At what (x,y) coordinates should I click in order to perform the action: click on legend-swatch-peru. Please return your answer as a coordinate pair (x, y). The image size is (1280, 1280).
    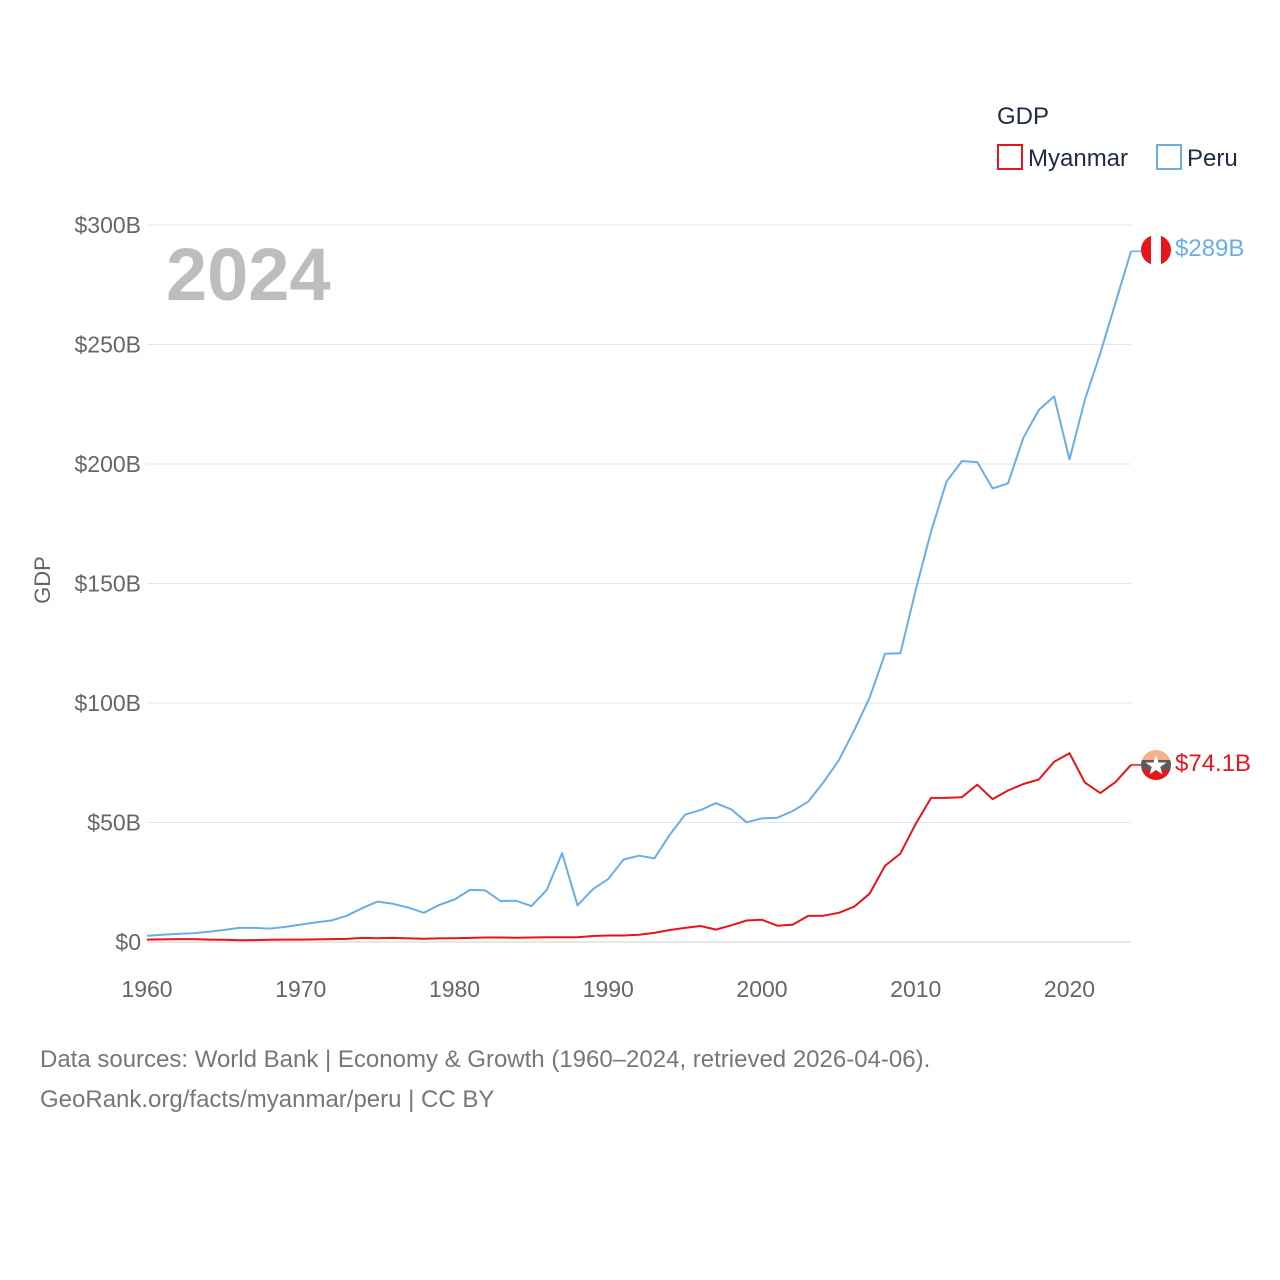
    Looking at the image, I should click on (1169, 157).